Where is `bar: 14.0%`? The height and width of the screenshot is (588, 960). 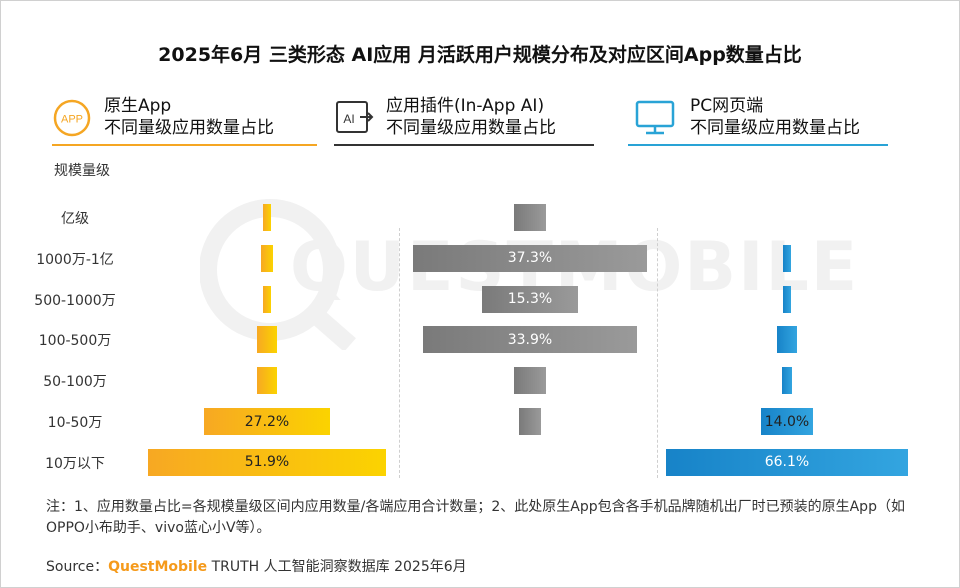
bar: 14.0% is located at coordinates (787, 421).